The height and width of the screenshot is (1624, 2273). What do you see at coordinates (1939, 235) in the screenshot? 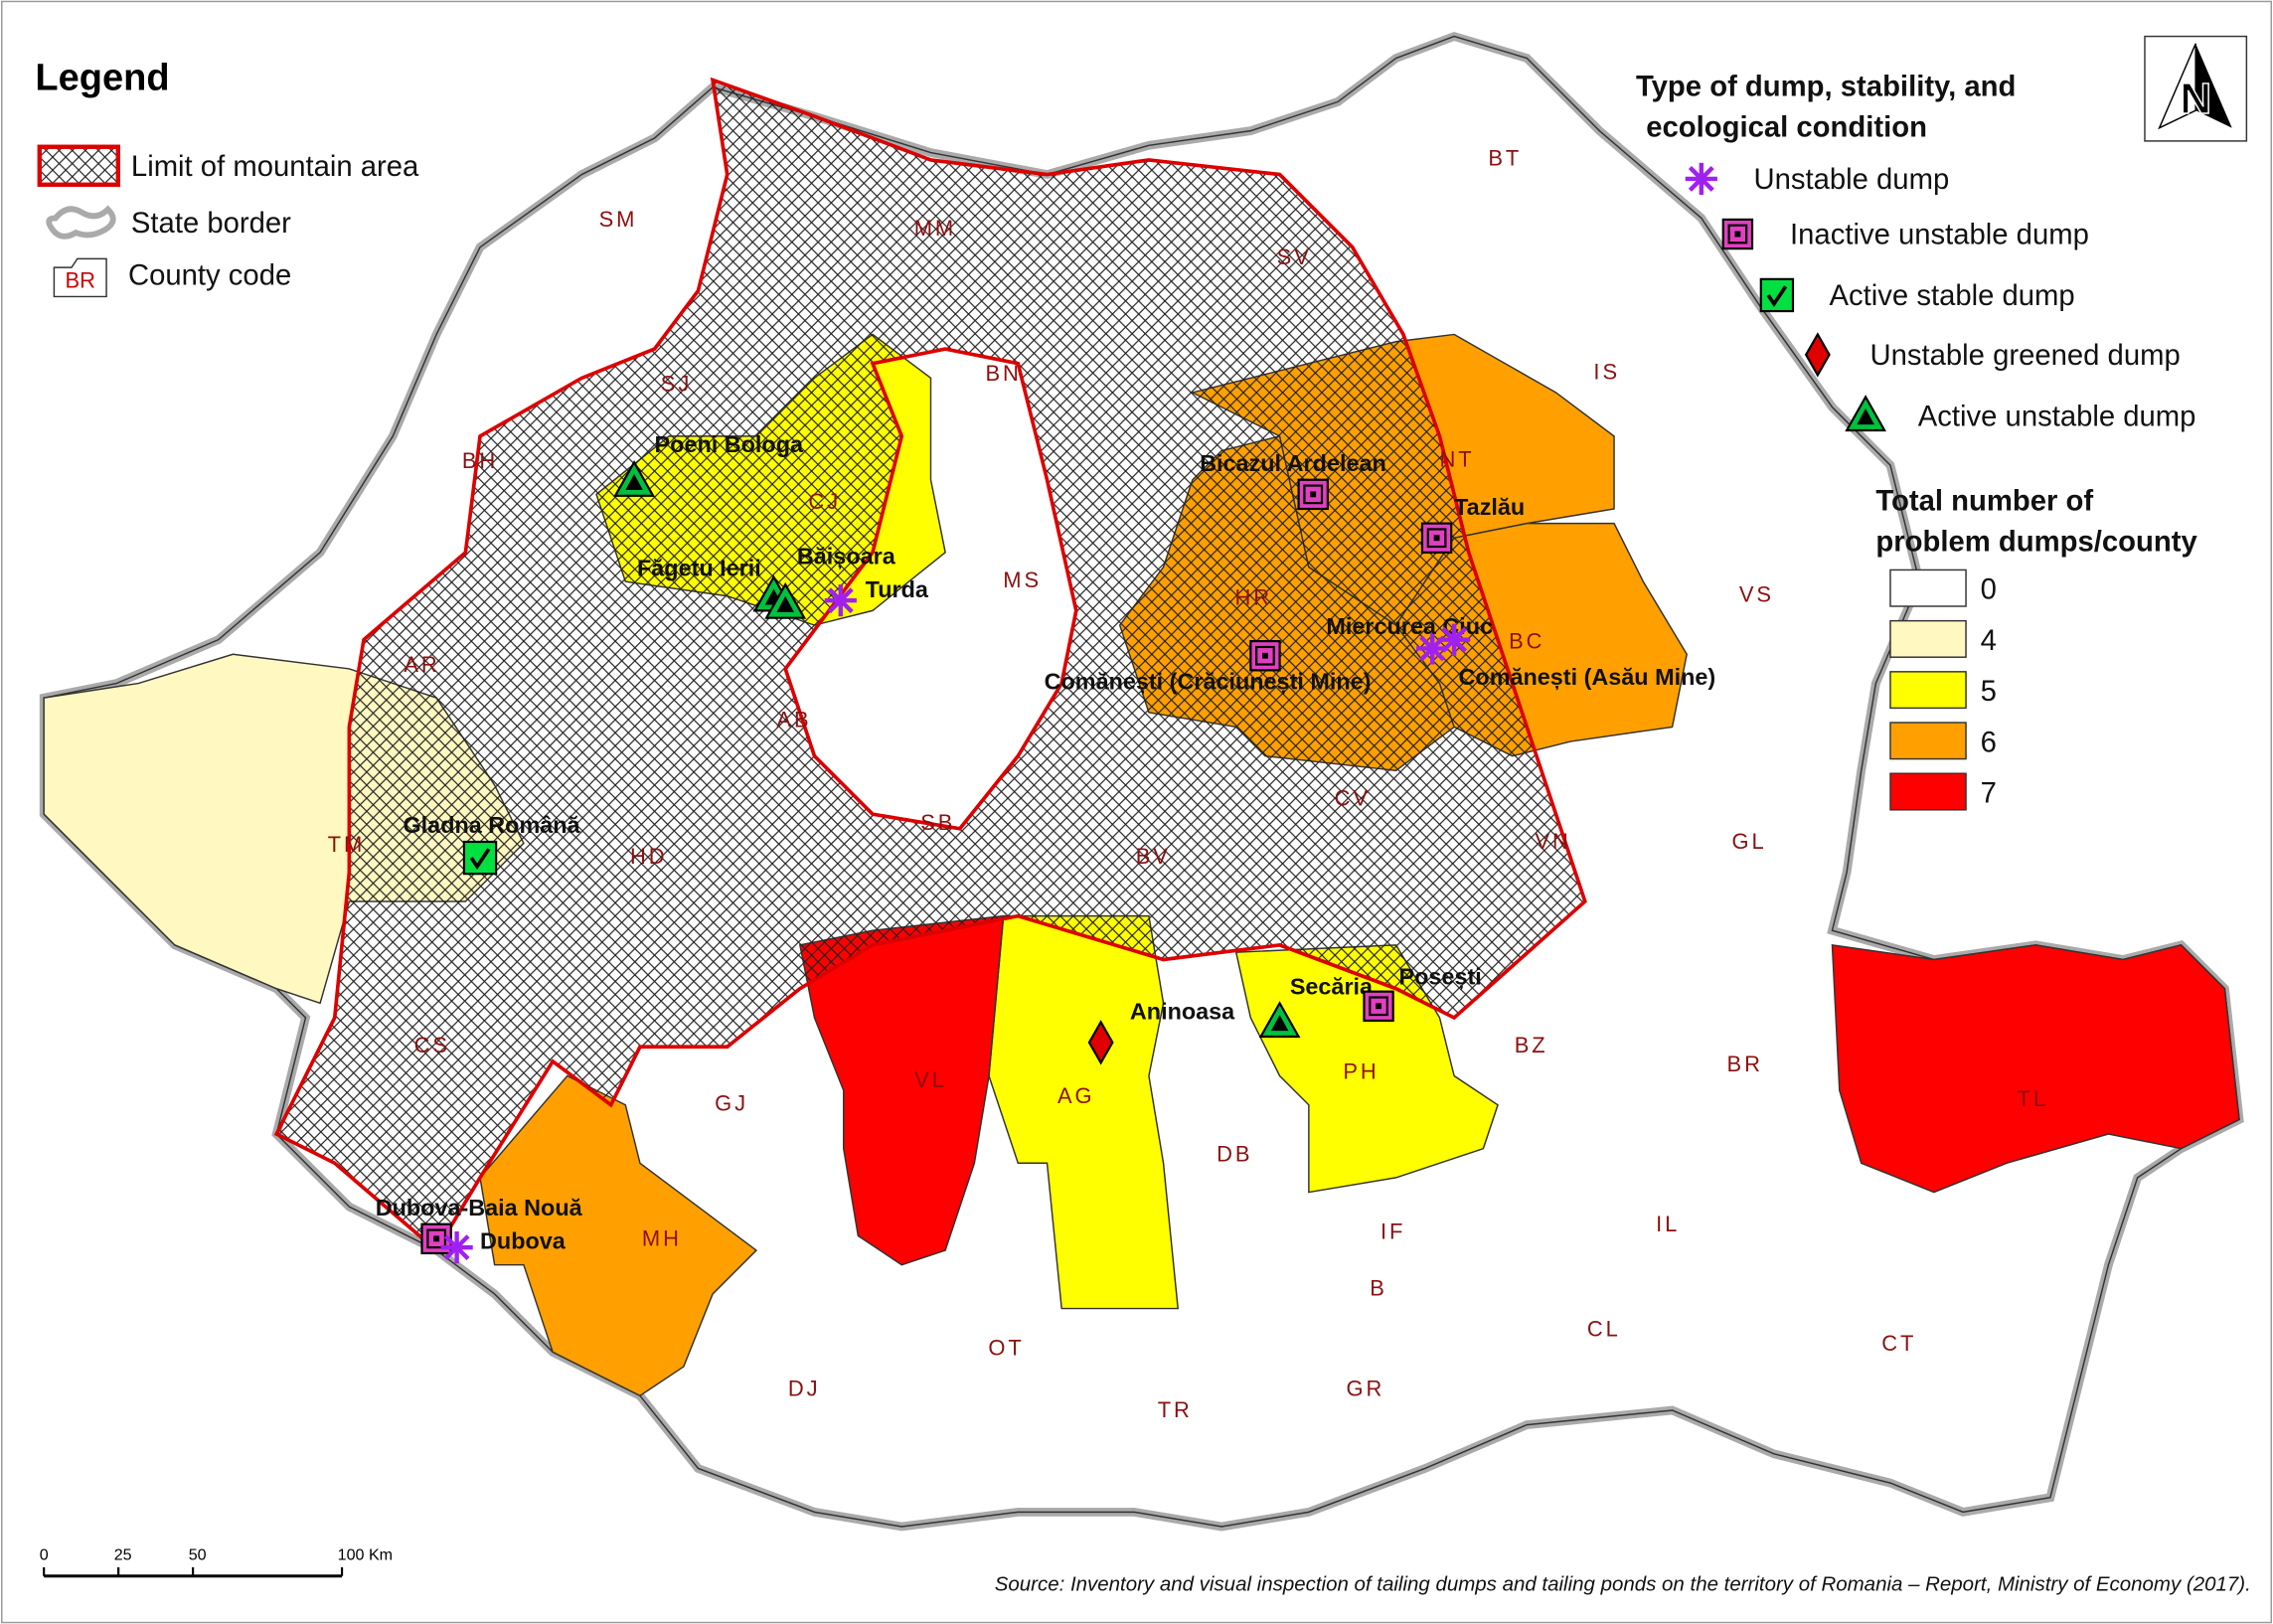
I see `dump-legend-item: Inactive unstable dump` at bounding box center [1939, 235].